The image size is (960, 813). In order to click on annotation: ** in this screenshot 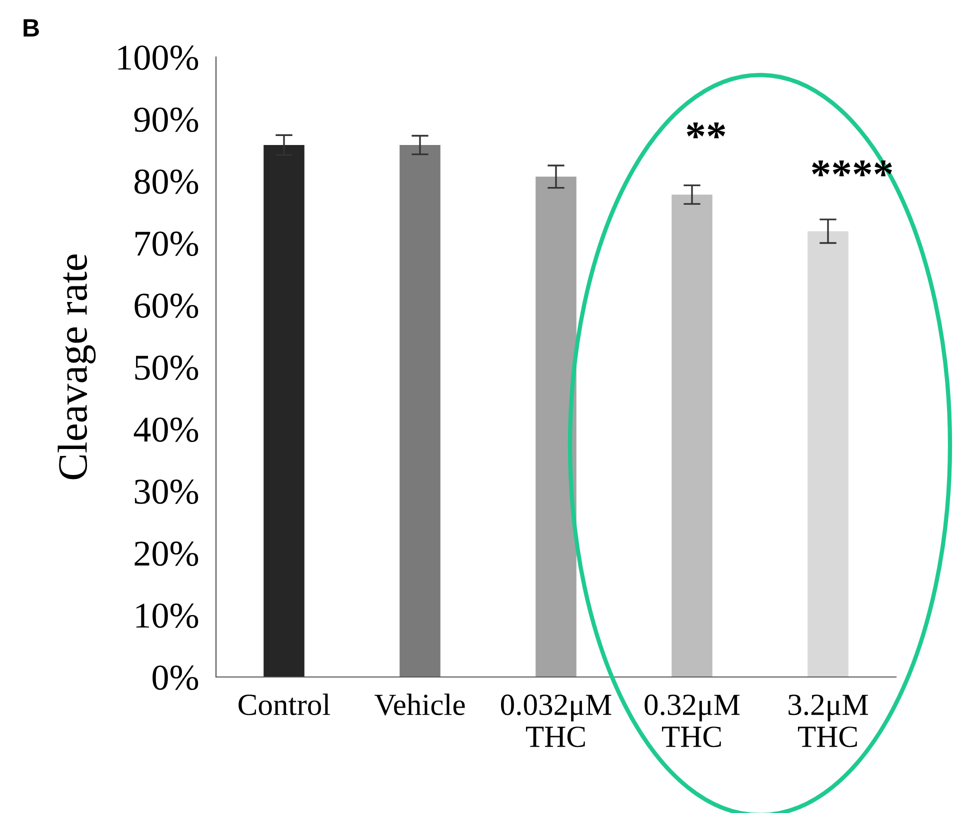, I will do `click(706, 130)`.